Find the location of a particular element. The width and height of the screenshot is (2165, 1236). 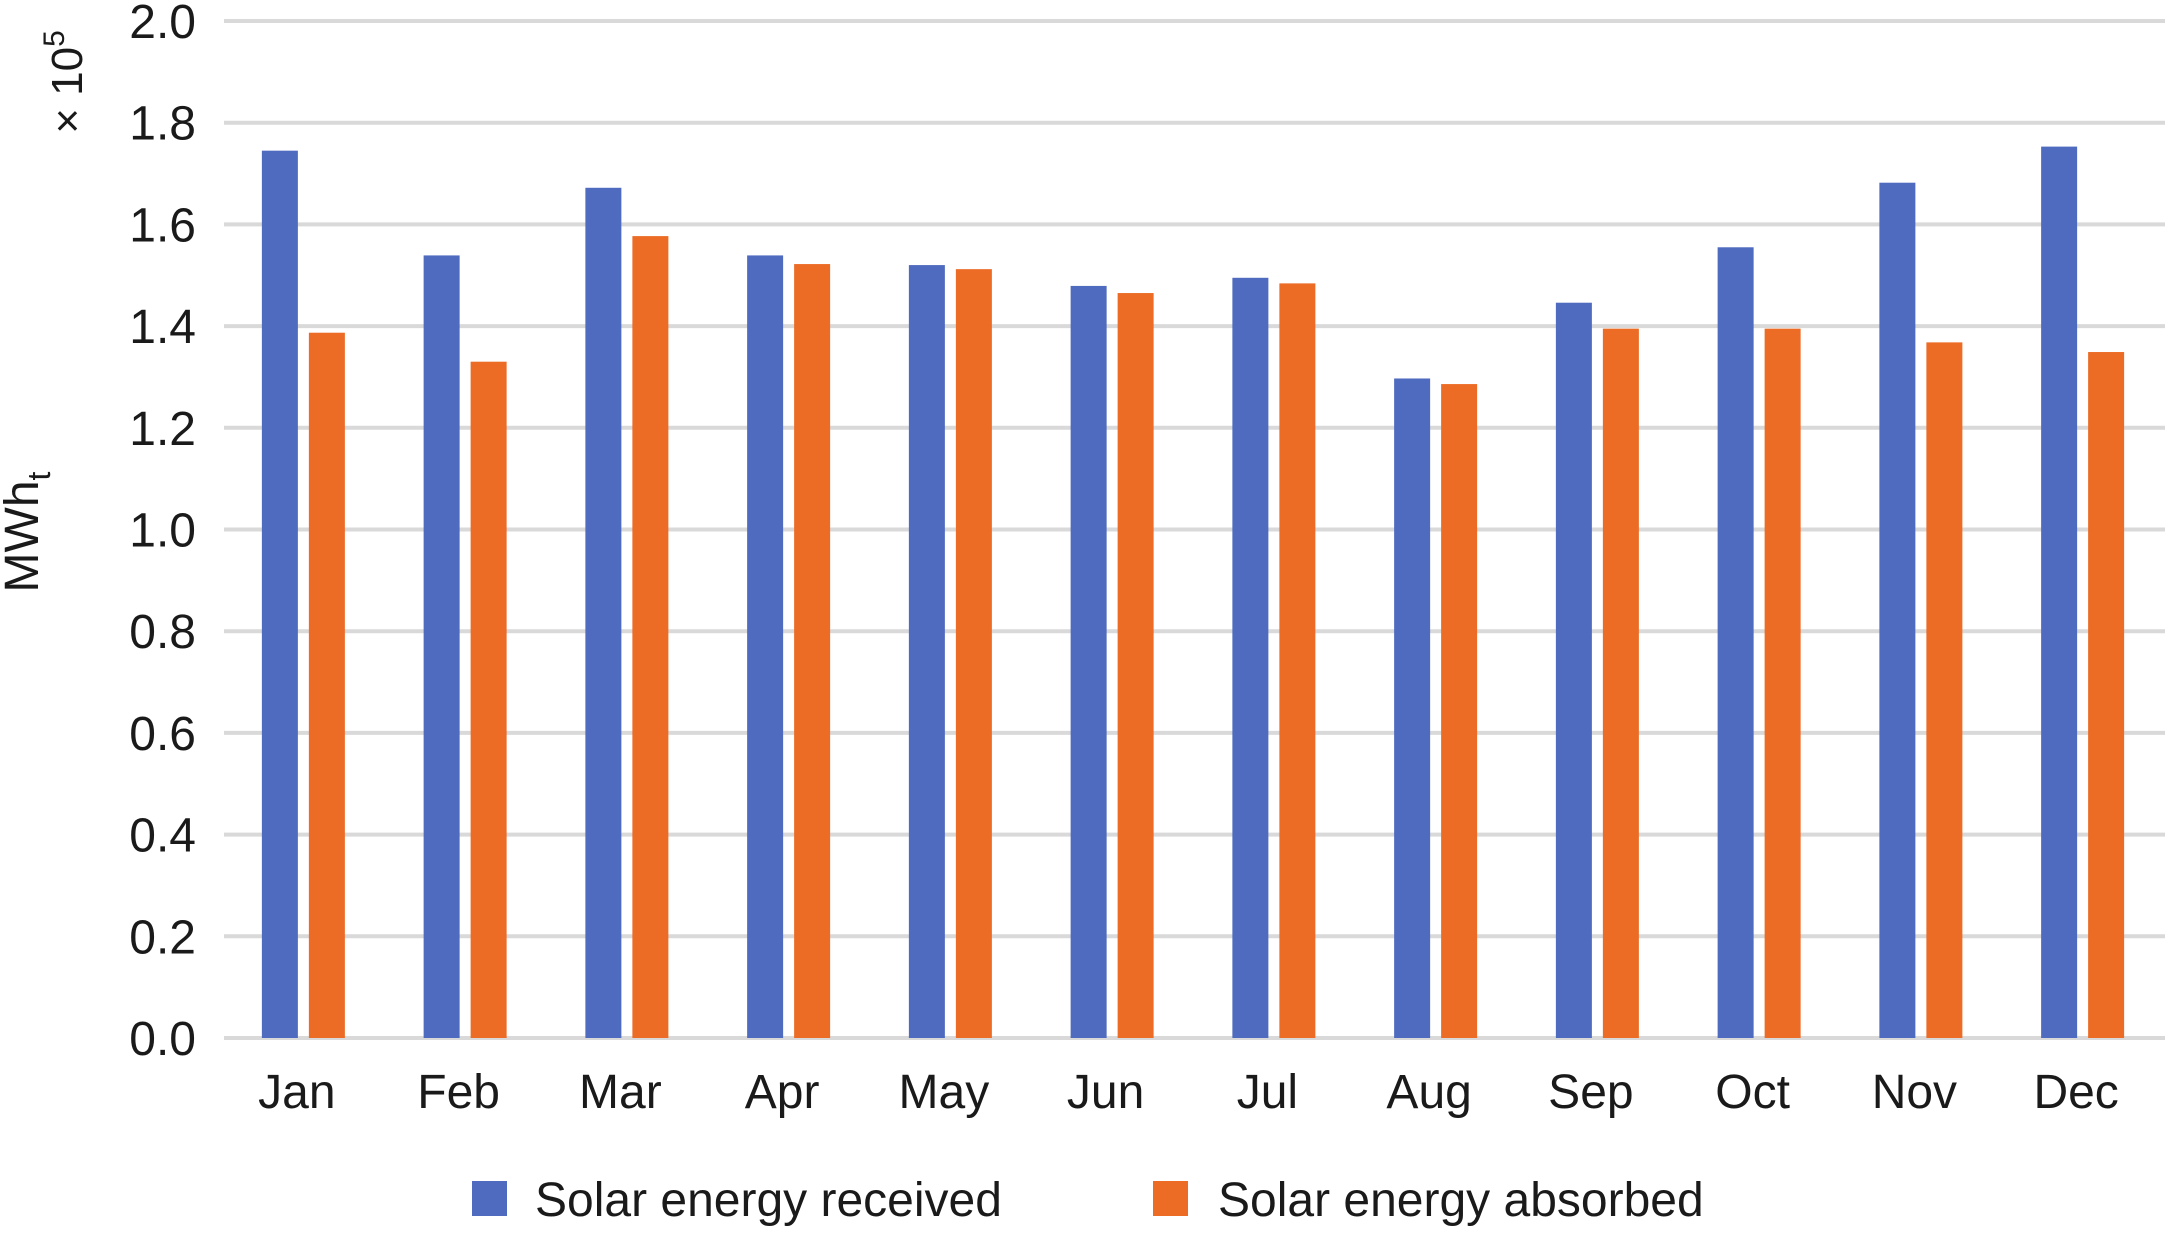

x-tick-label: Dec is located at coordinates (2075, 1092).